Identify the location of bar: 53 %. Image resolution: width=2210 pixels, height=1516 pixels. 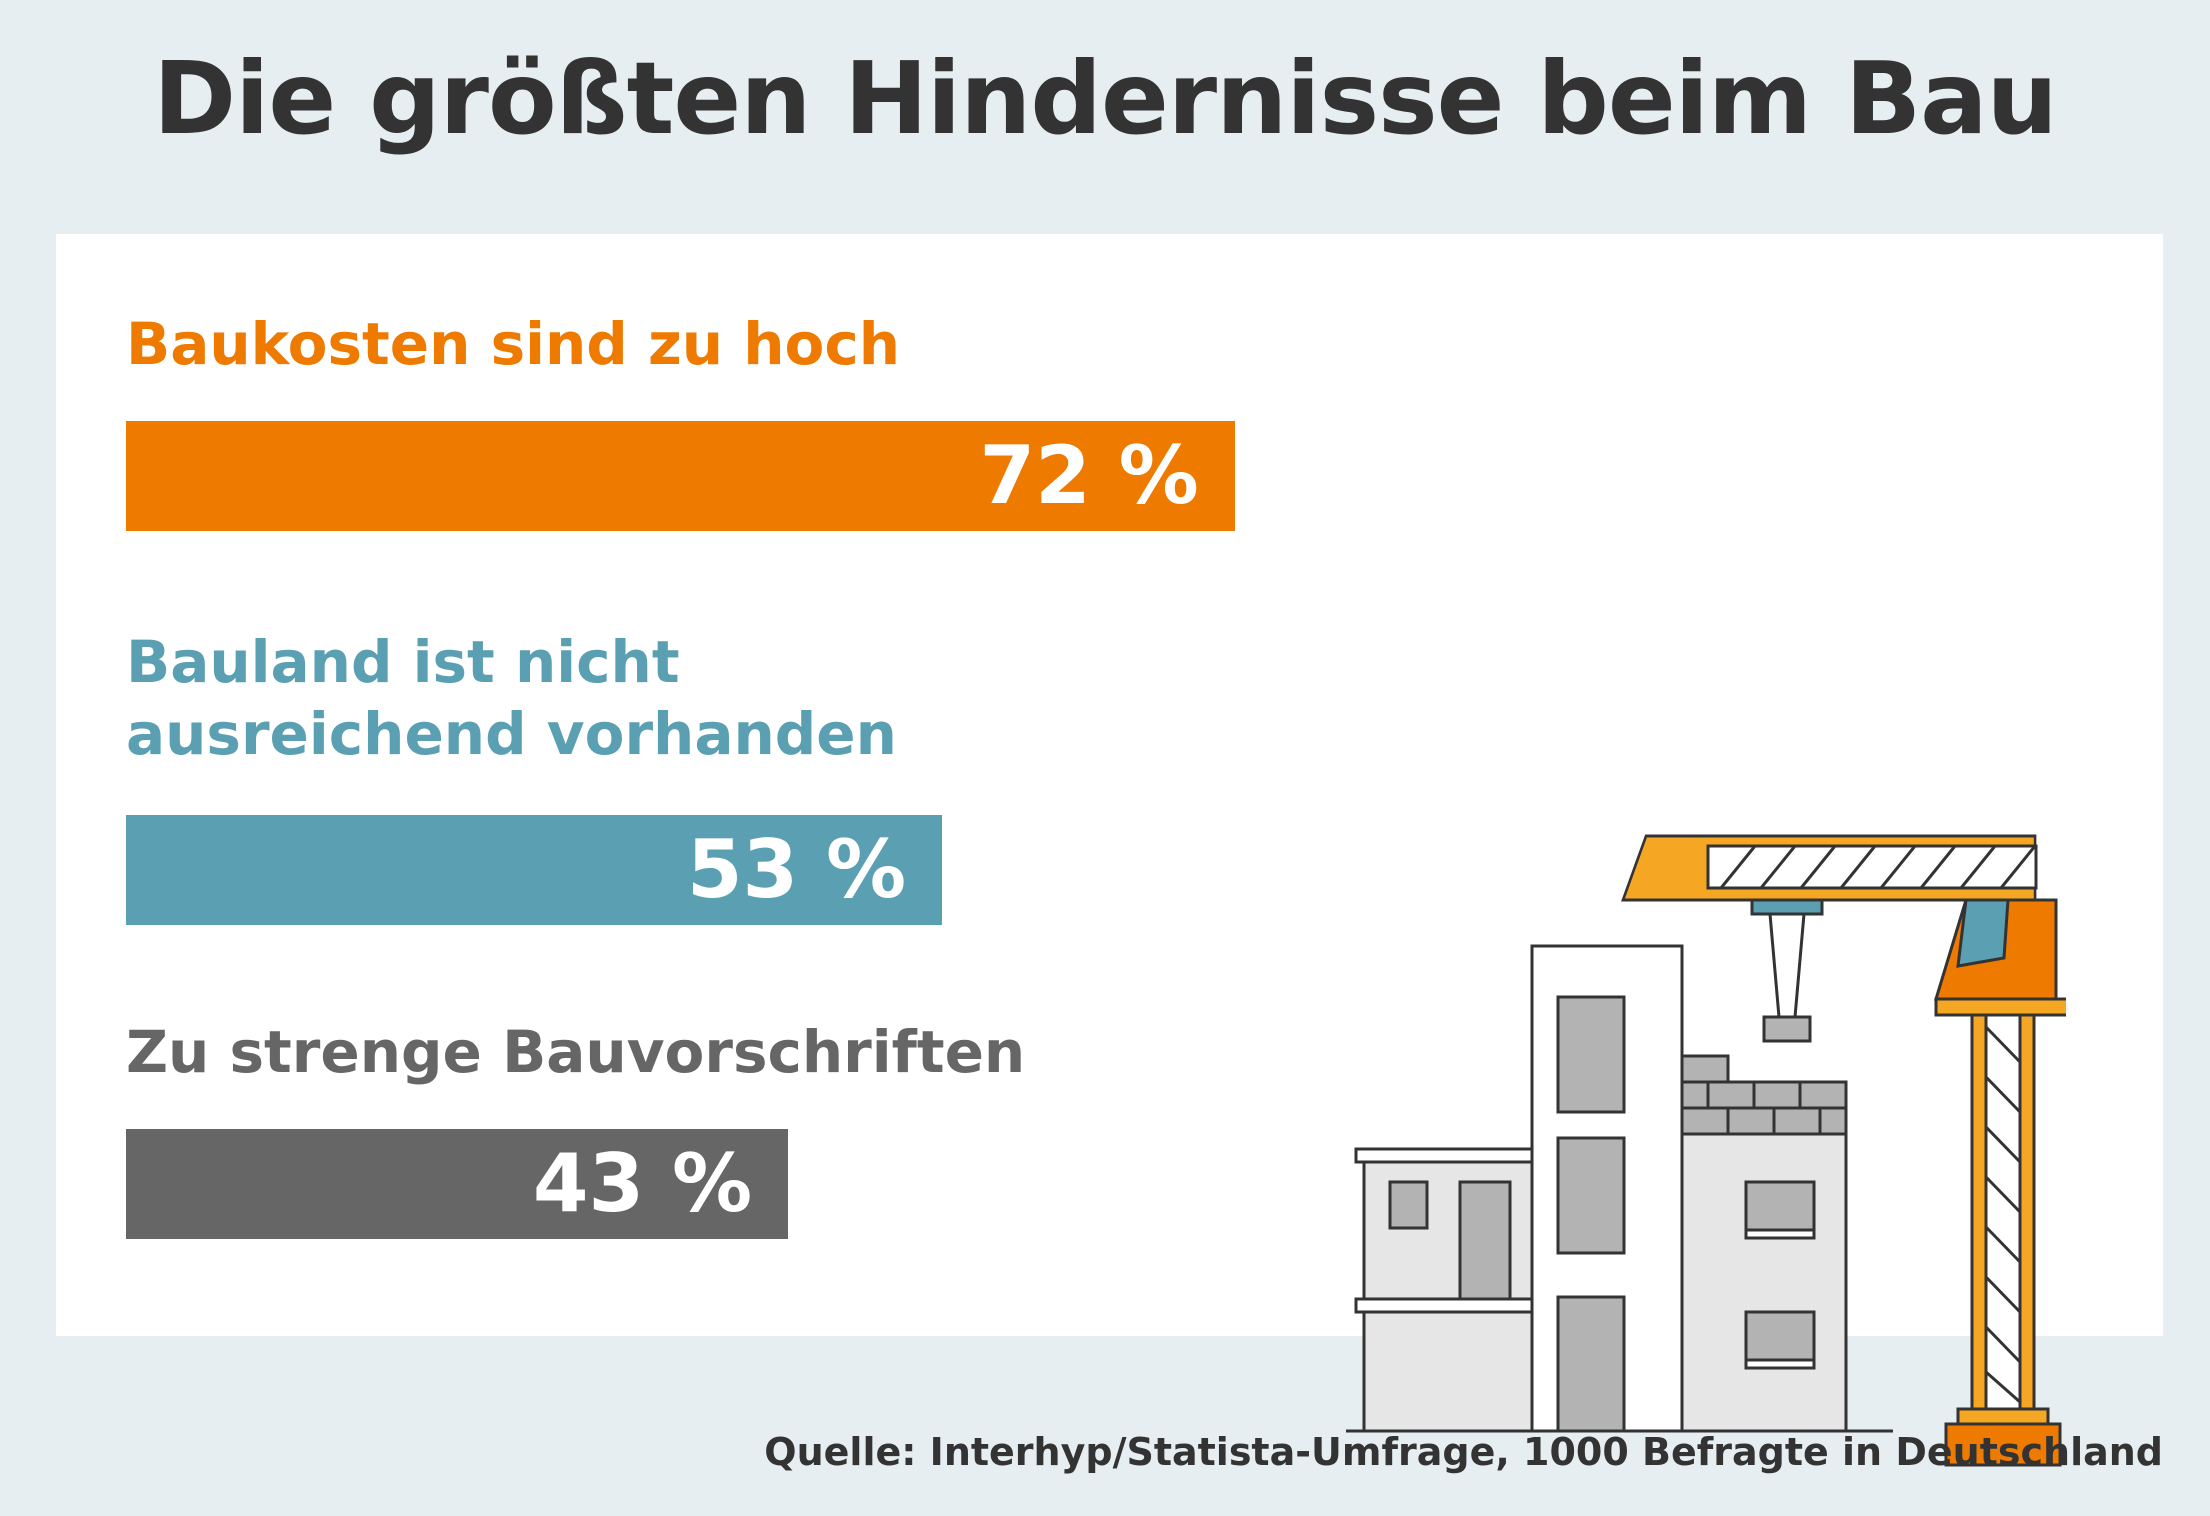
(534, 870).